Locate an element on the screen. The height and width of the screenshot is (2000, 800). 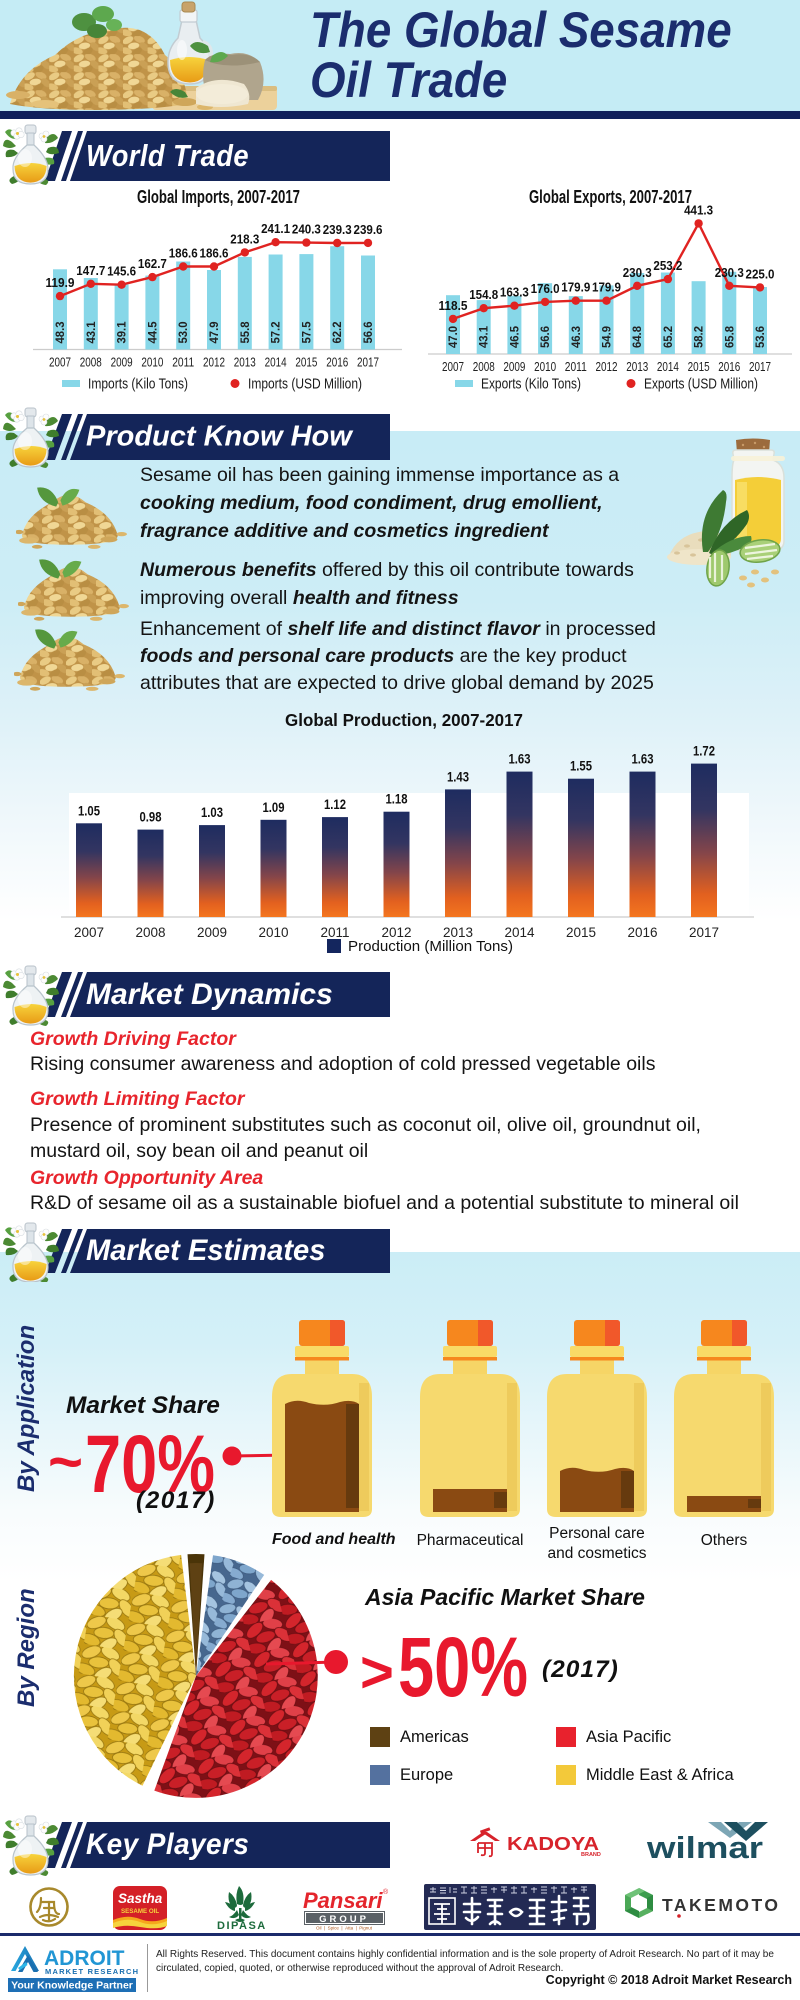
svg-text: 1.72 is located at coordinates (704, 751).